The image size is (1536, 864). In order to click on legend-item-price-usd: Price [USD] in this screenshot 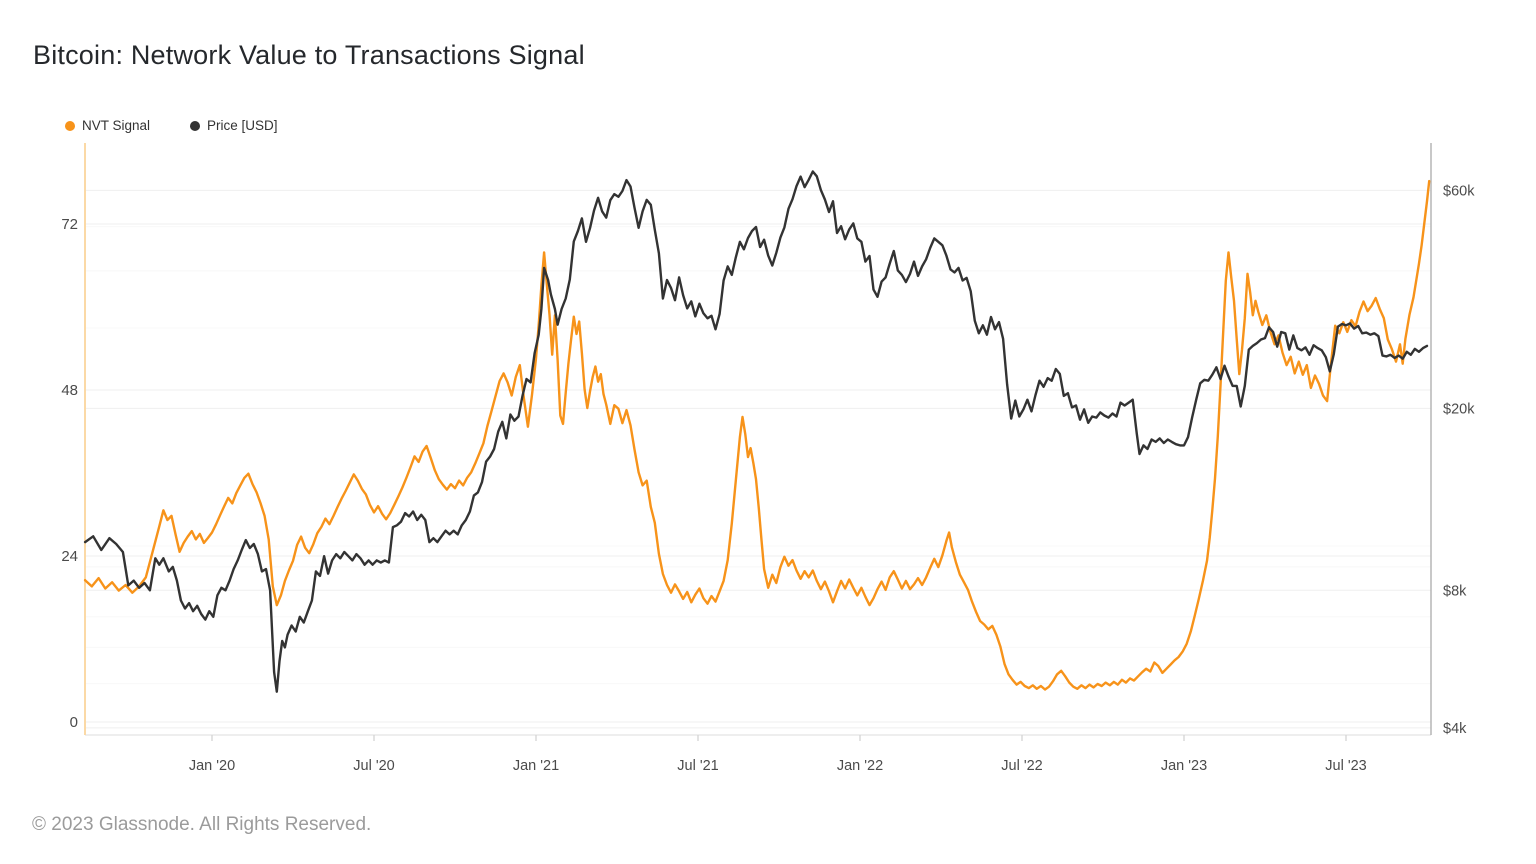, I will do `click(234, 125)`.